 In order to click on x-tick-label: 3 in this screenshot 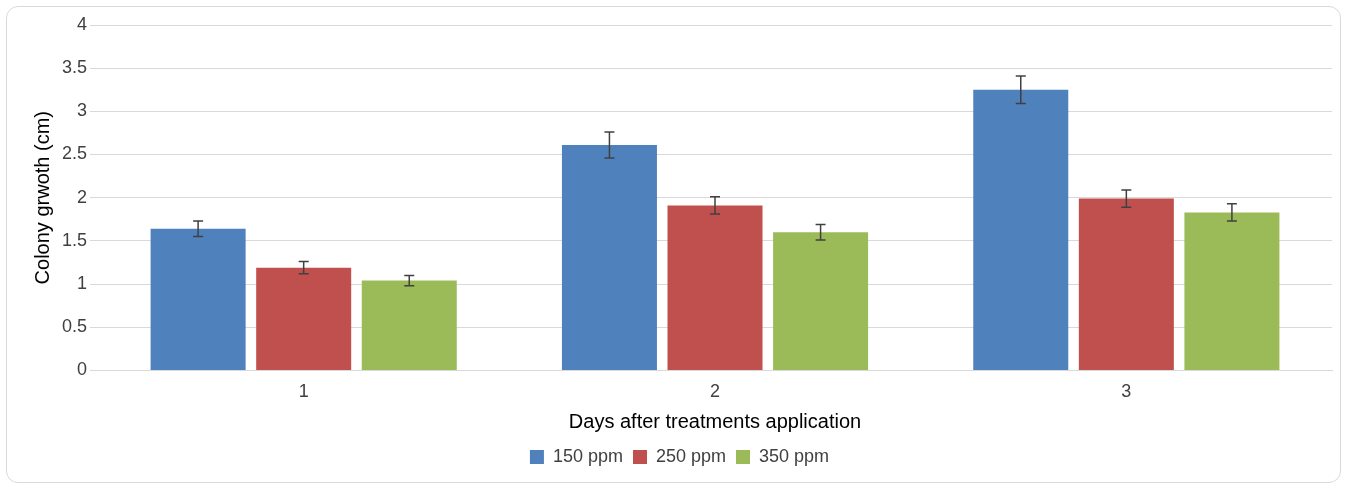, I will do `click(1126, 391)`.